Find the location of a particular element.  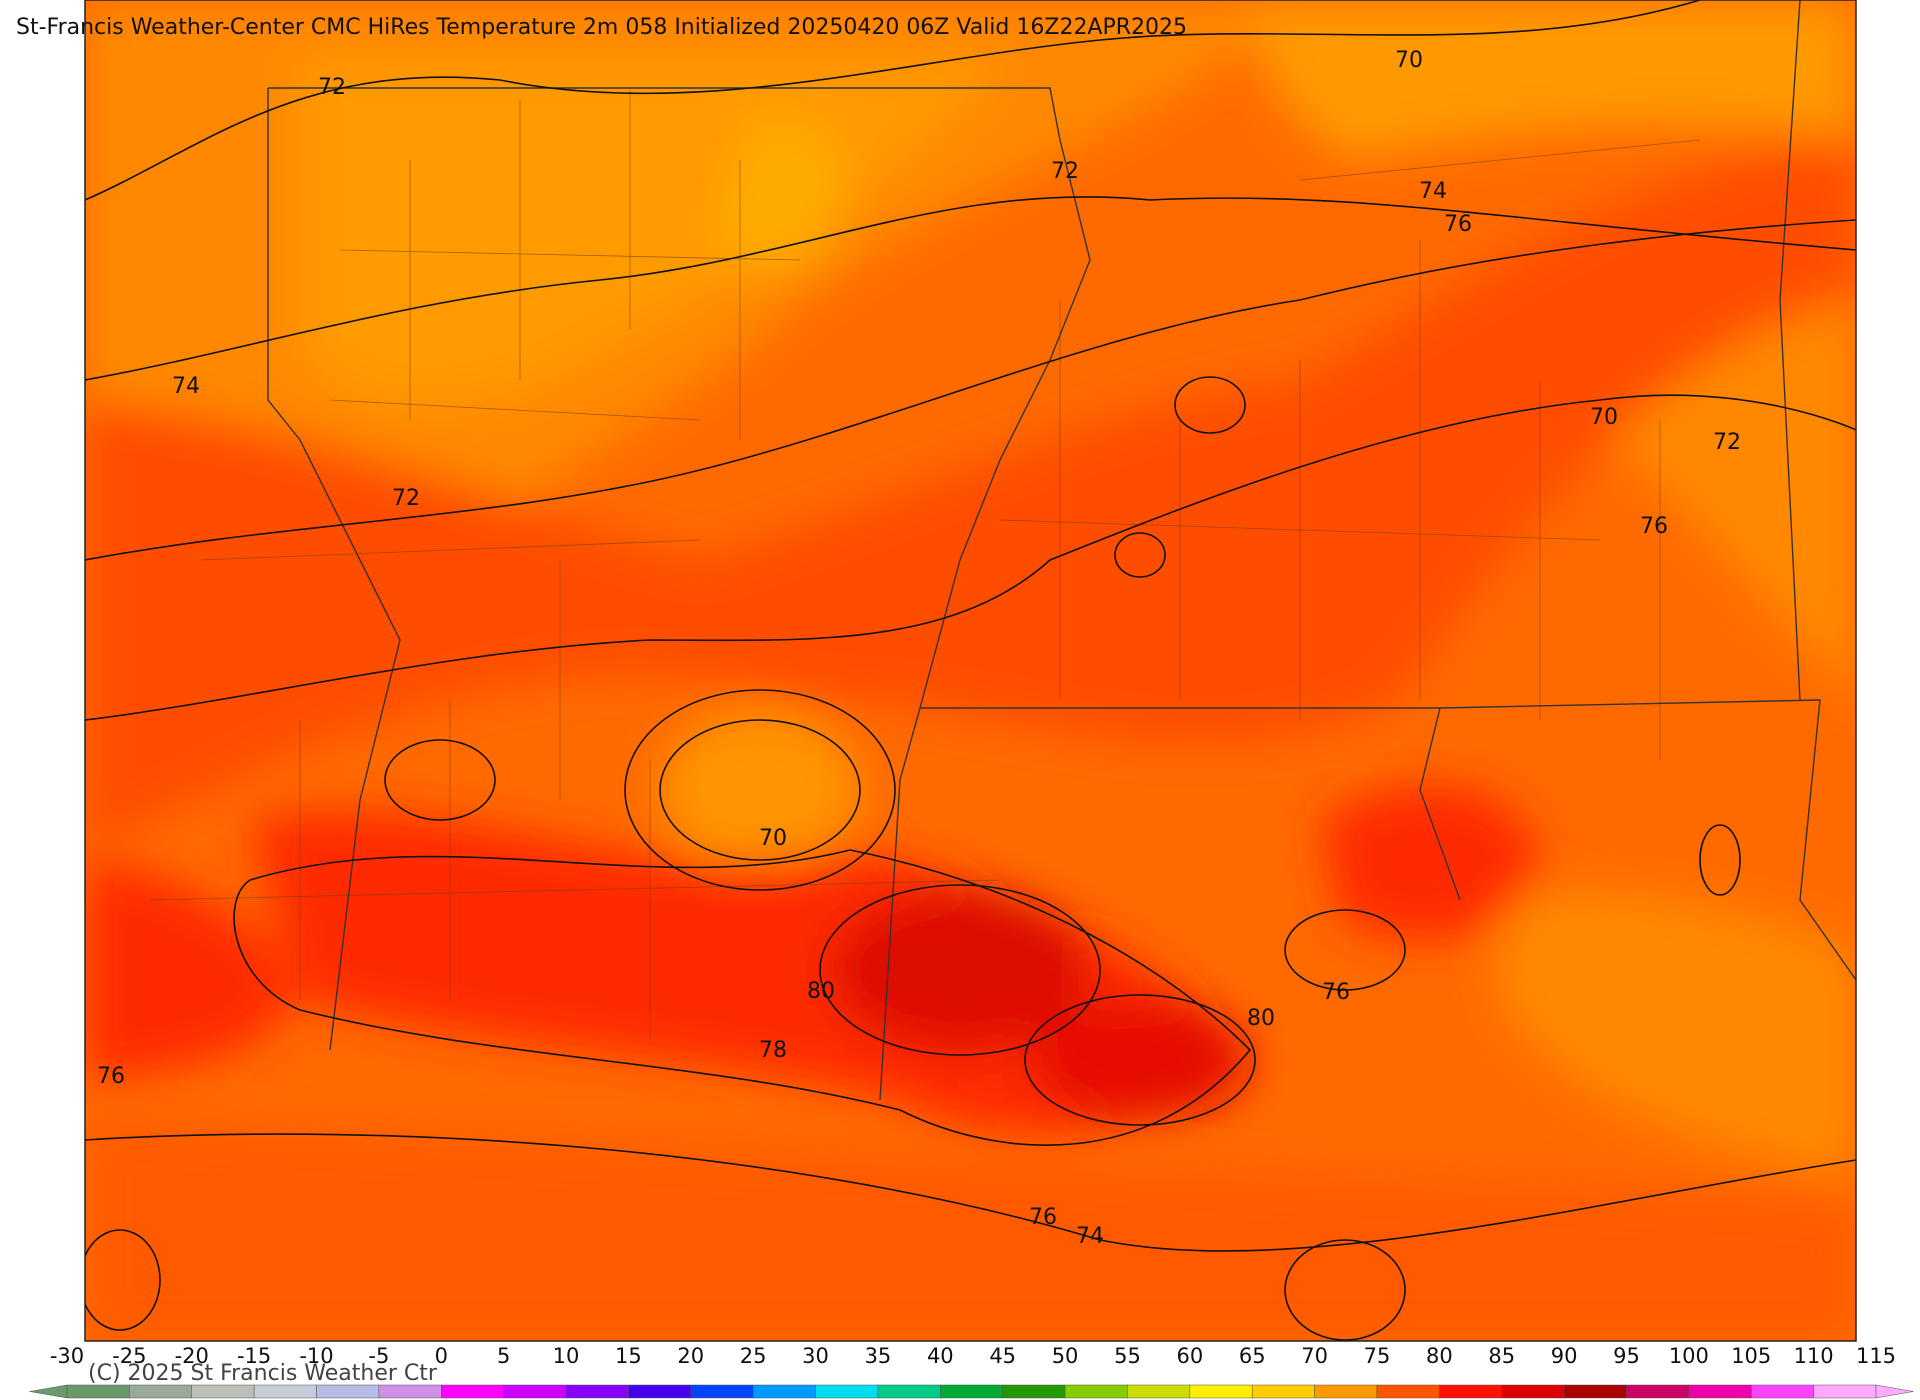

colorbar-tick-label: -15 is located at coordinates (254, 1356).